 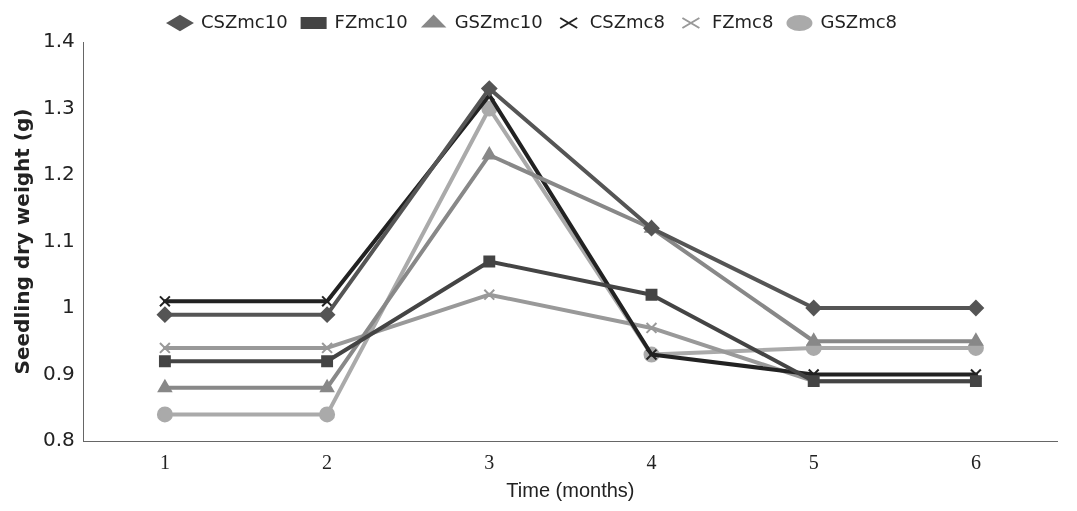 What do you see at coordinates (58, 239) in the screenshot?
I see `y-tick-label: 1.1` at bounding box center [58, 239].